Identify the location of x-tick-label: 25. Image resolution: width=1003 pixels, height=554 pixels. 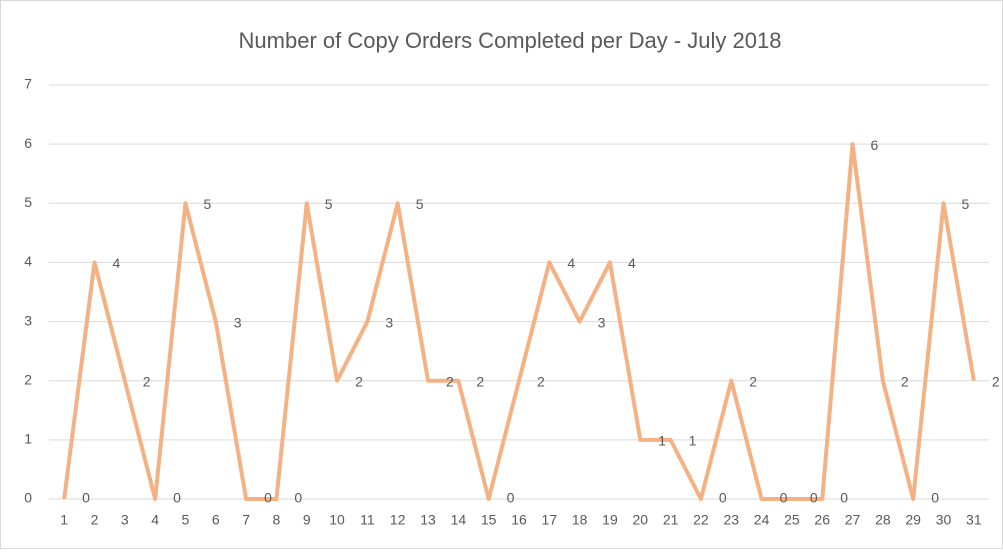
(792, 520).